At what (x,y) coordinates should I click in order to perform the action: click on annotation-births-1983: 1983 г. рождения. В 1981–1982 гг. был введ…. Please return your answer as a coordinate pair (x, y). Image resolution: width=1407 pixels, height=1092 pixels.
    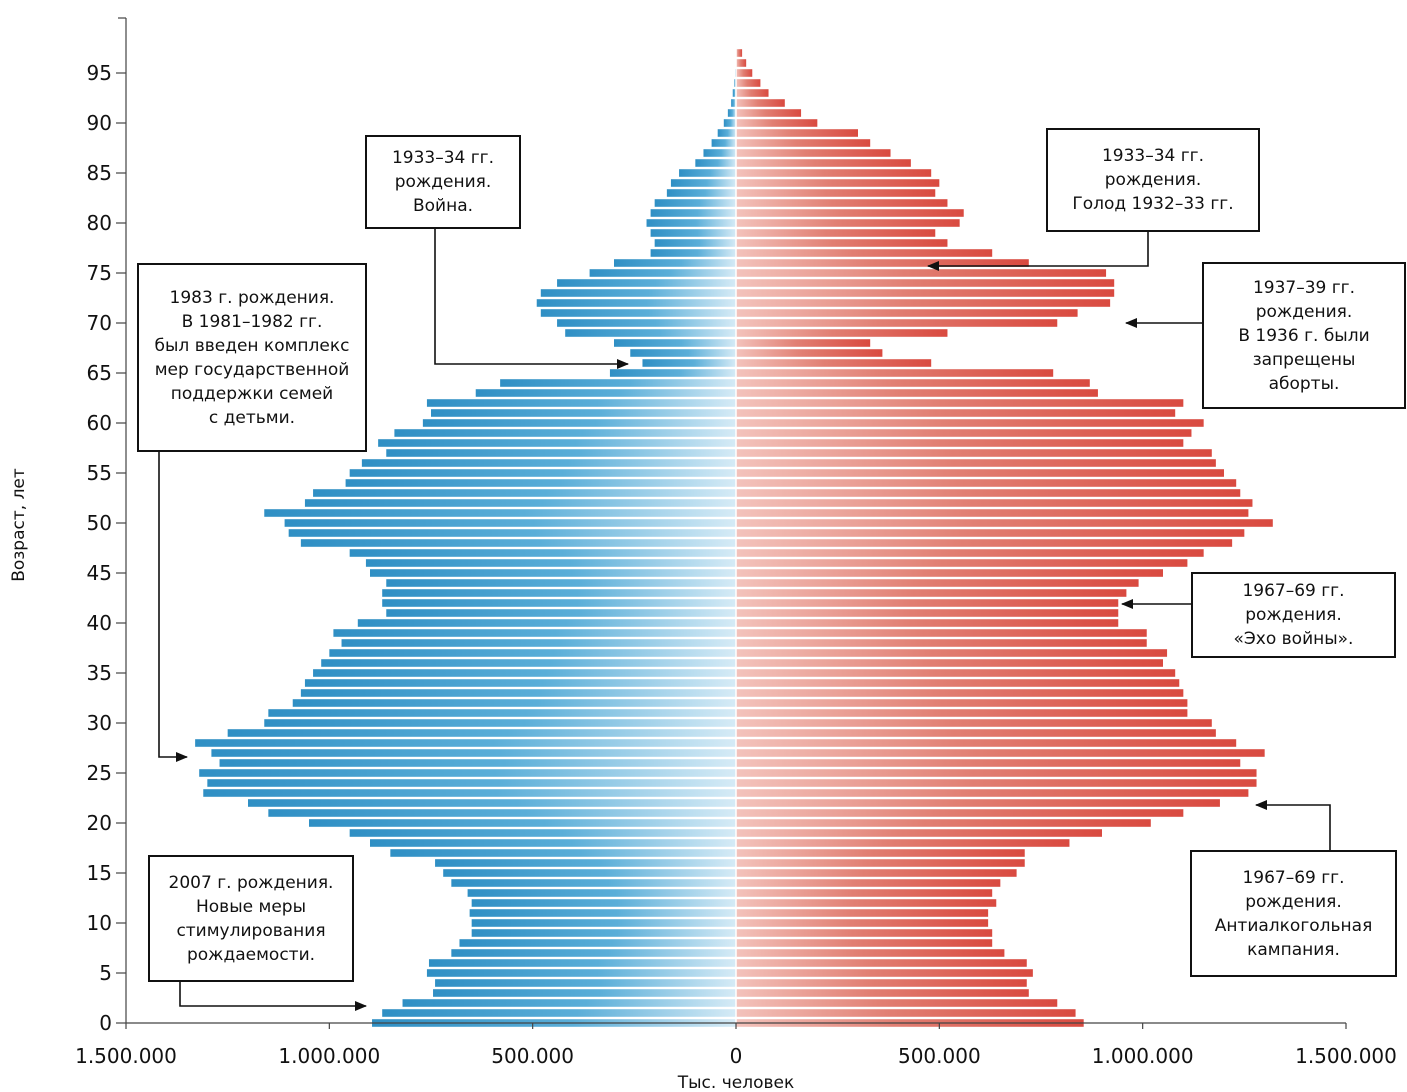
    Looking at the image, I should click on (252, 357).